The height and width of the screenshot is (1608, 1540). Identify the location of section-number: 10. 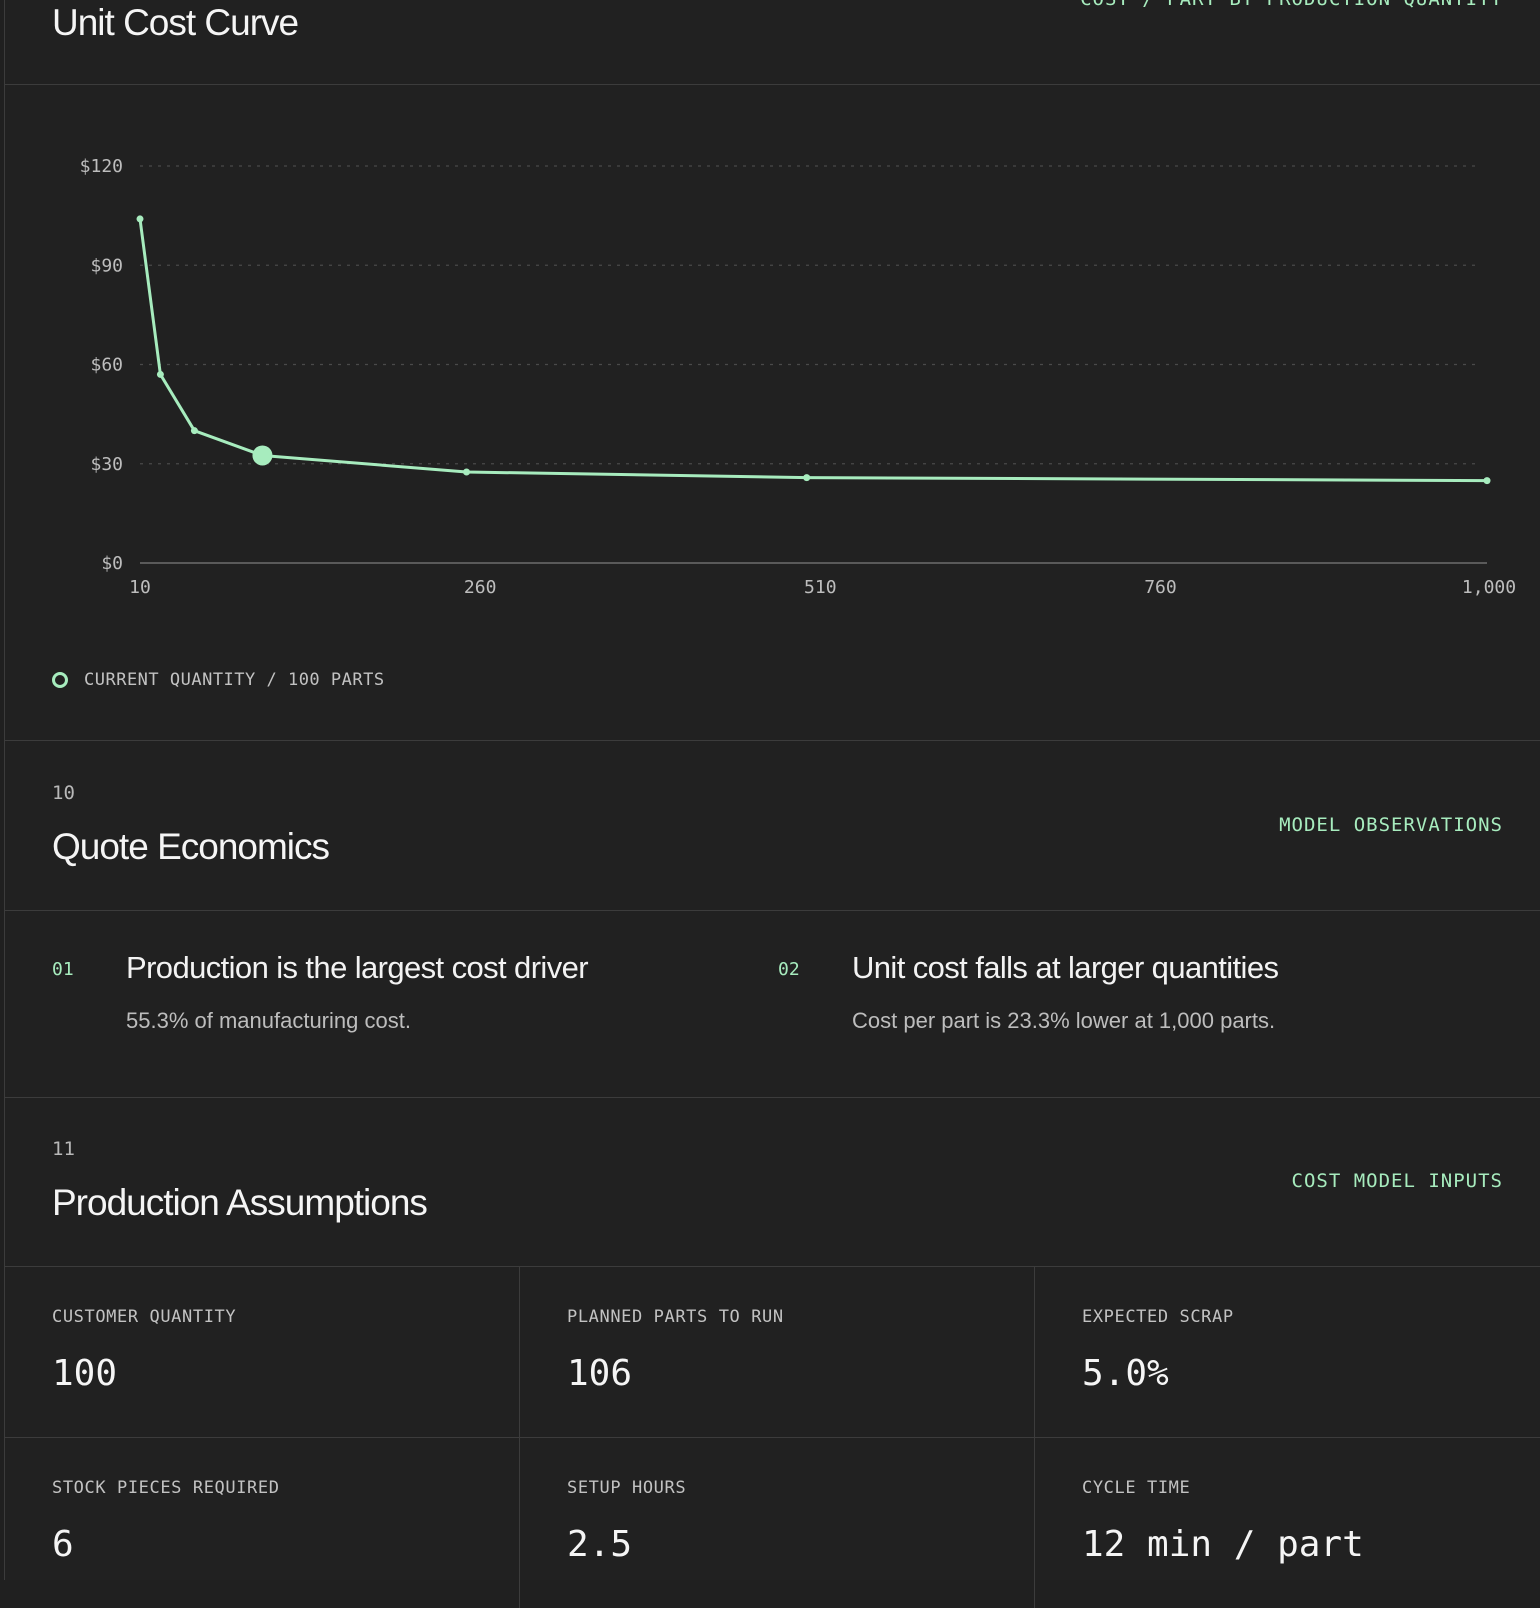
(63, 793).